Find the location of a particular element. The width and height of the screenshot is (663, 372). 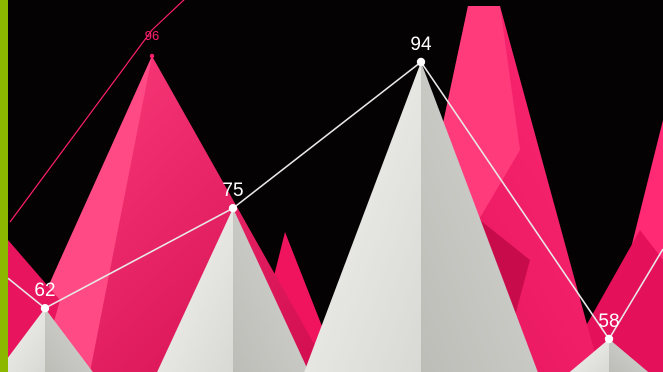

pink-data-point is located at coordinates (152, 56).